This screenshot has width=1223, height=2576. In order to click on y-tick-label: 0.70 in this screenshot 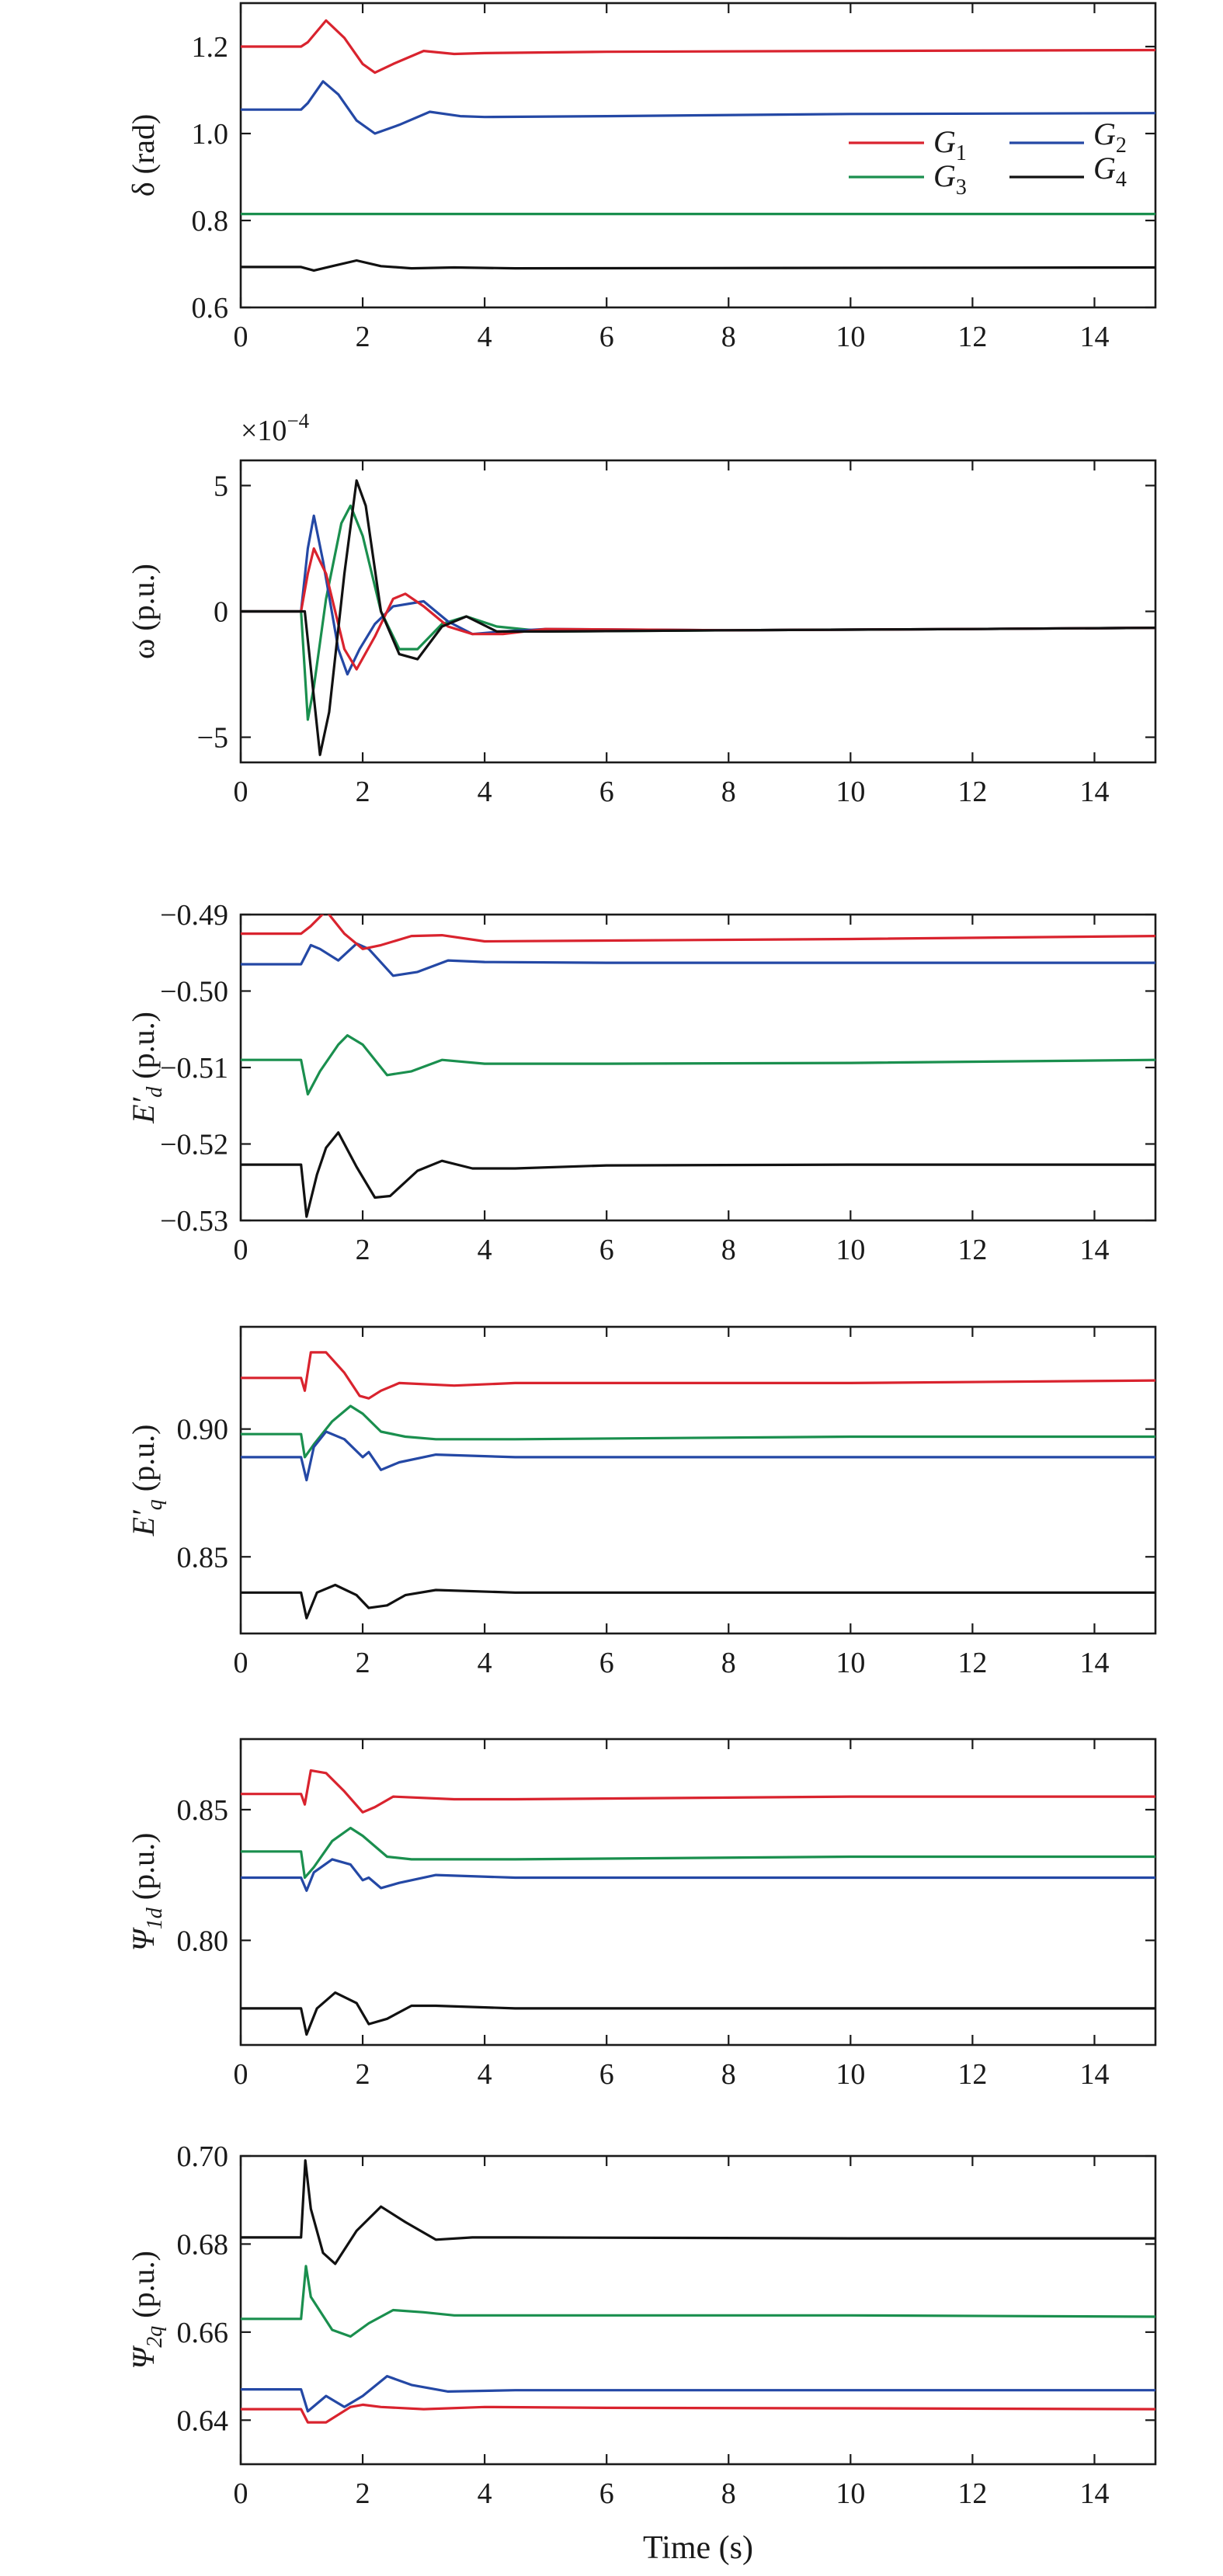, I will do `click(203, 2156)`.